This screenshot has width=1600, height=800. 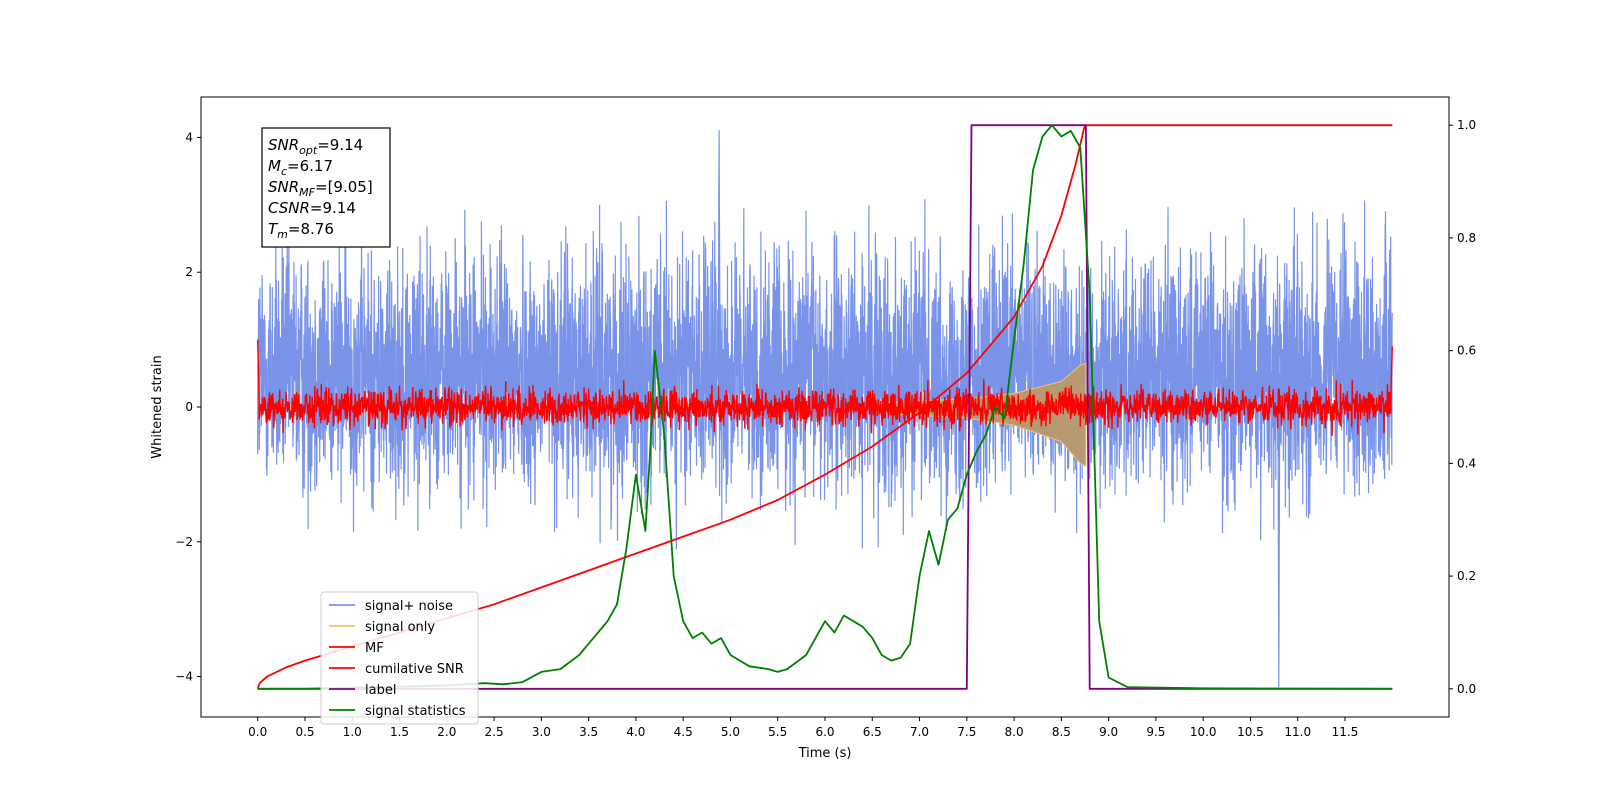 I want to click on y-tick-label: 0, so click(x=189, y=407).